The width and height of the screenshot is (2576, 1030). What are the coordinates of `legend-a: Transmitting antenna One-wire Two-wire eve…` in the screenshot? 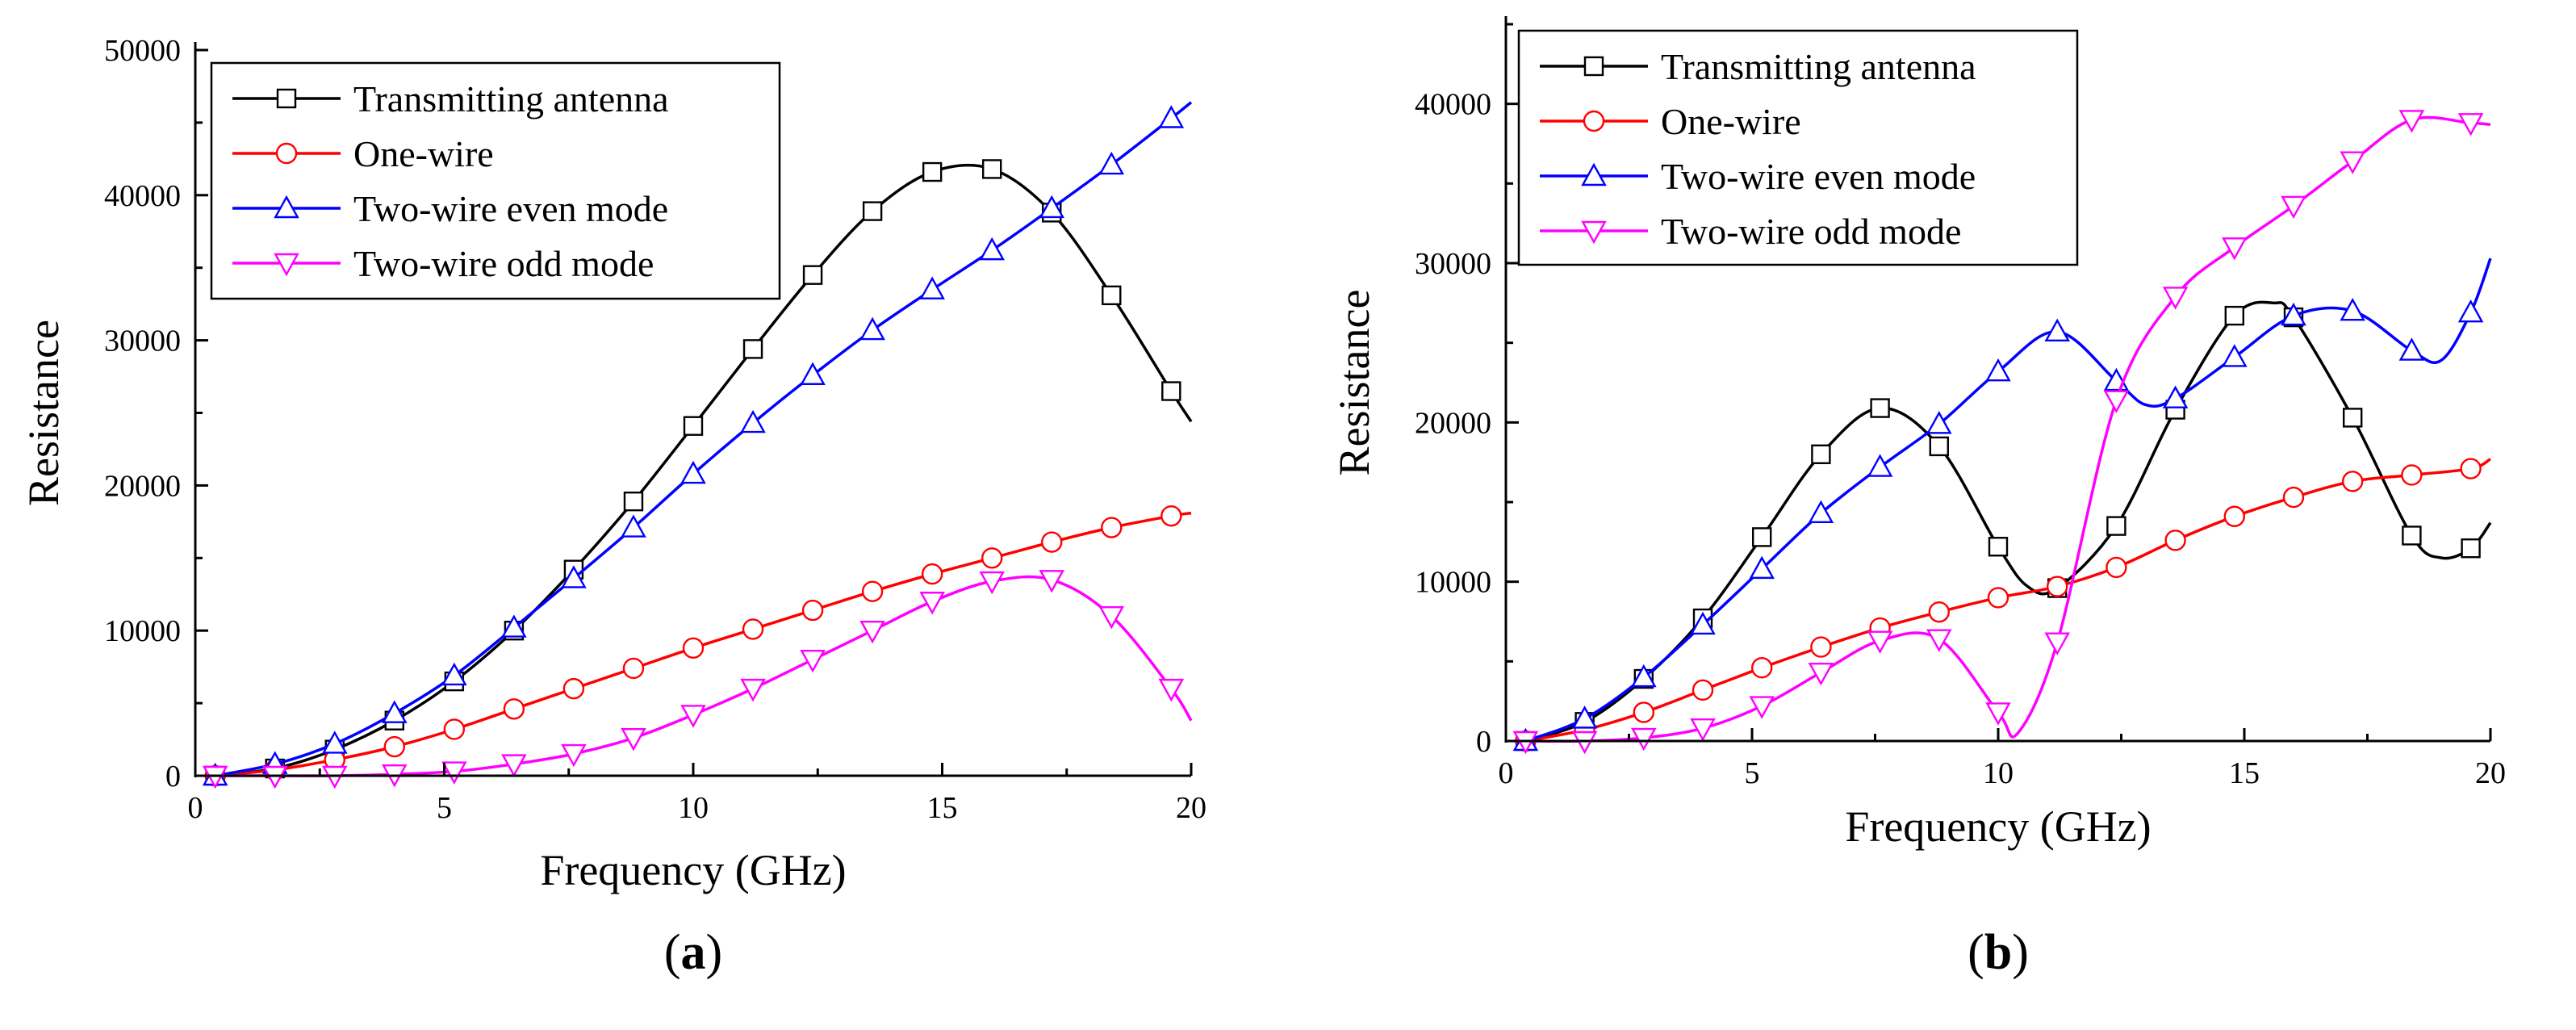 It's located at (495, 180).